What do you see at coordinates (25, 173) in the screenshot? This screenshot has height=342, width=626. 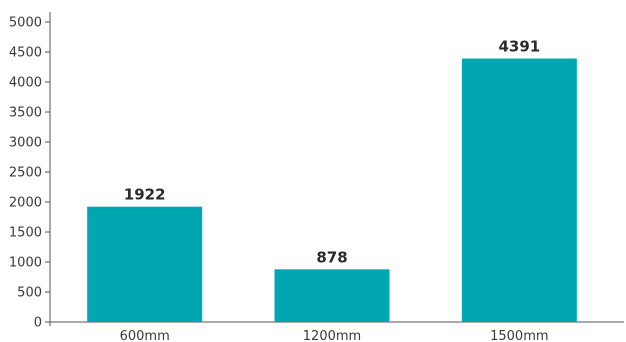 I see `y-tick-label: 2500` at bounding box center [25, 173].